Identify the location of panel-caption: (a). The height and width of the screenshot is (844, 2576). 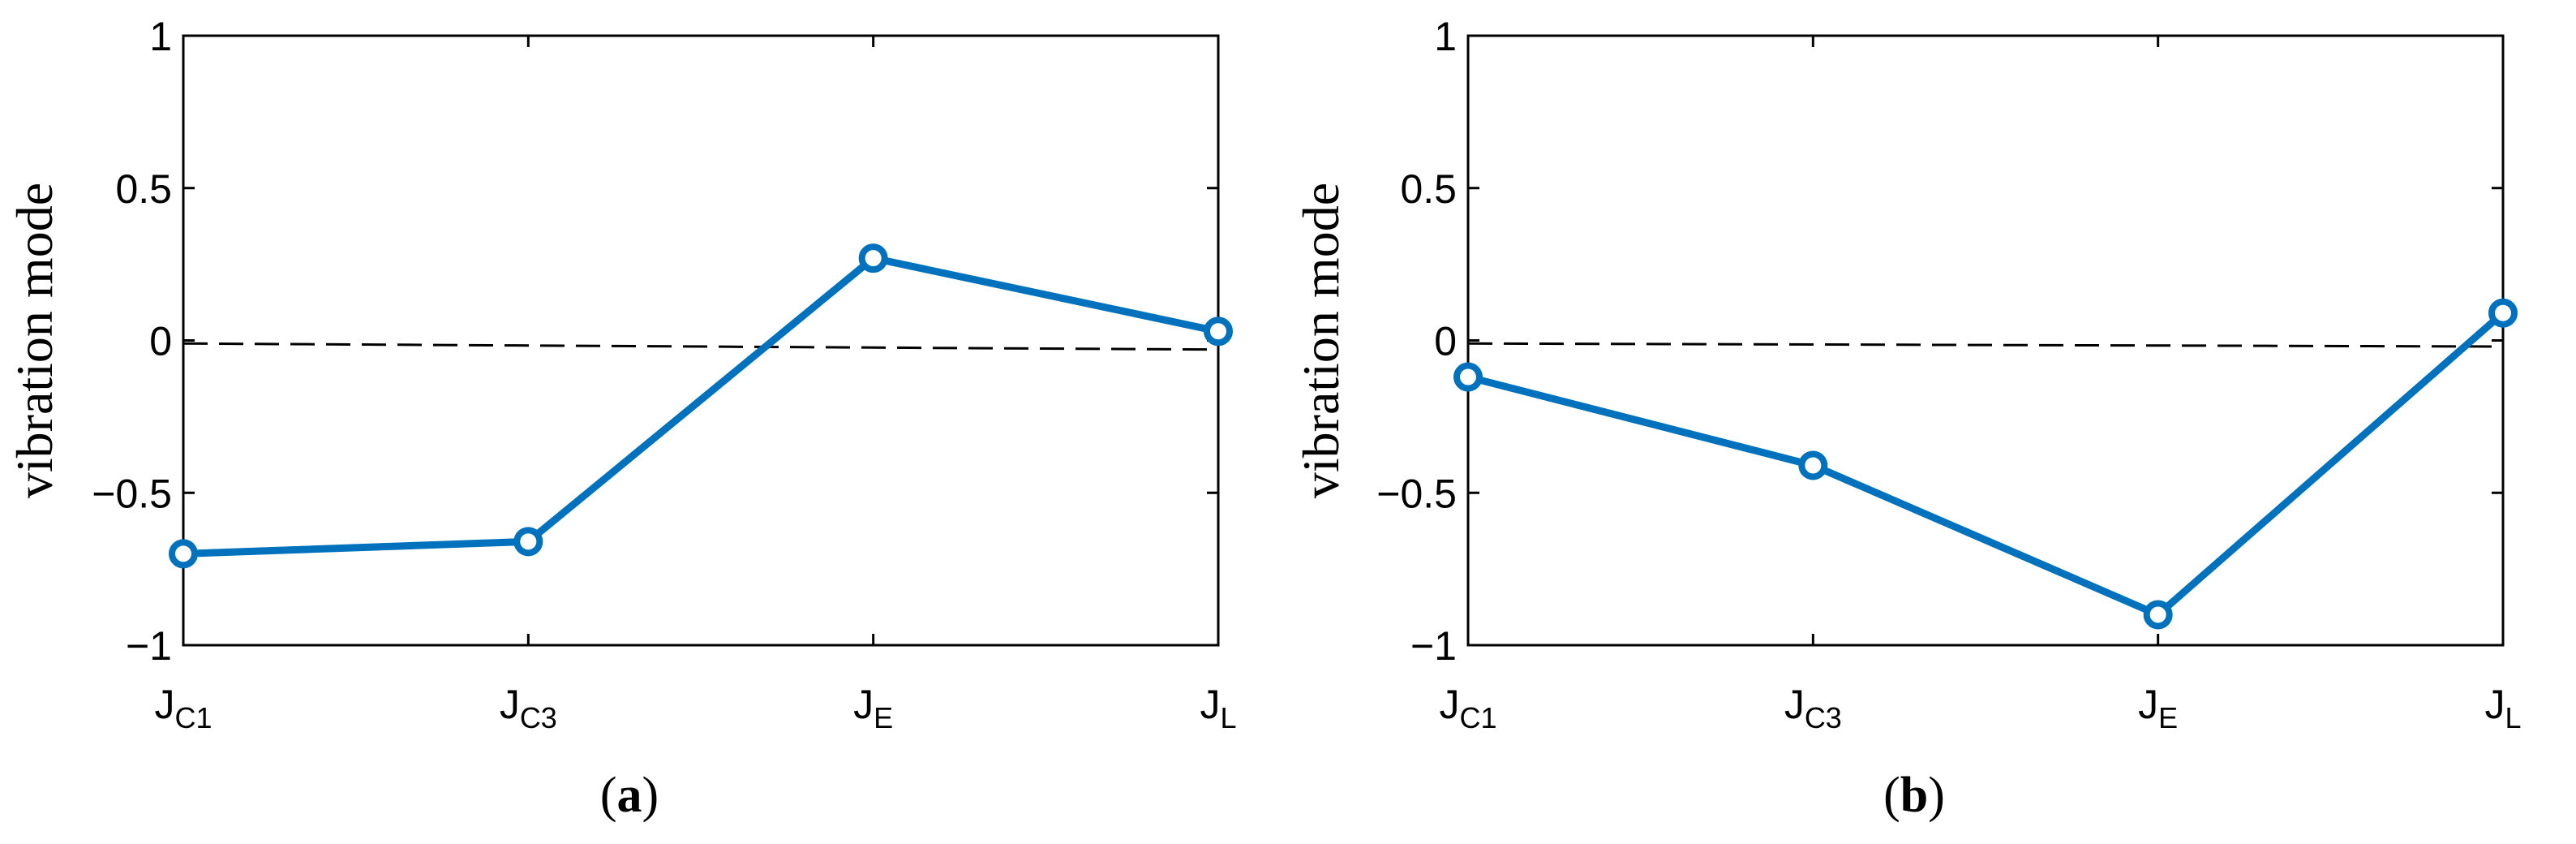
(629, 795).